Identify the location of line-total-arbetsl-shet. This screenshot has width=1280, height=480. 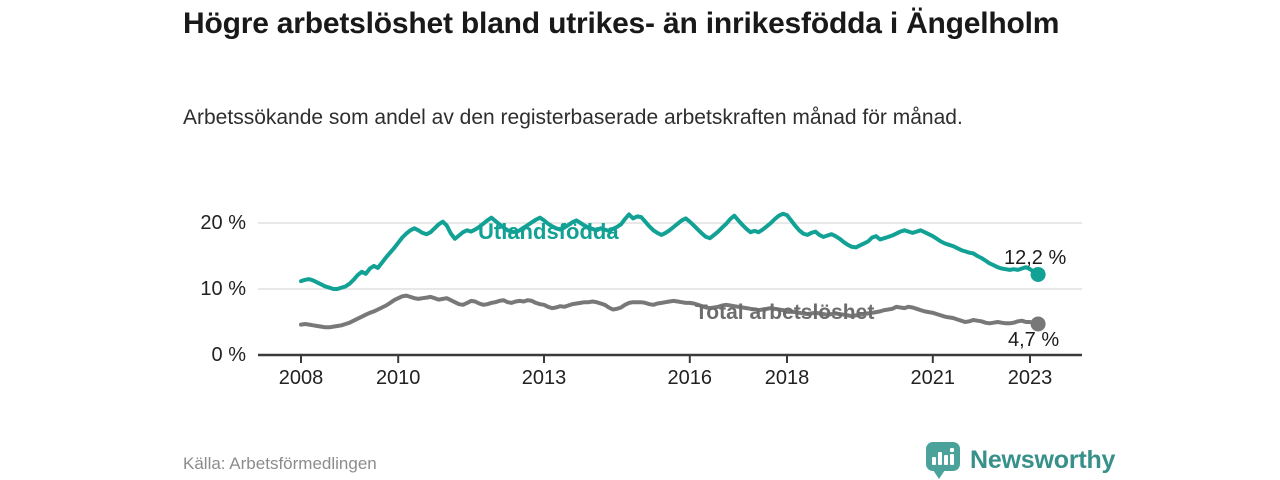
(670, 311).